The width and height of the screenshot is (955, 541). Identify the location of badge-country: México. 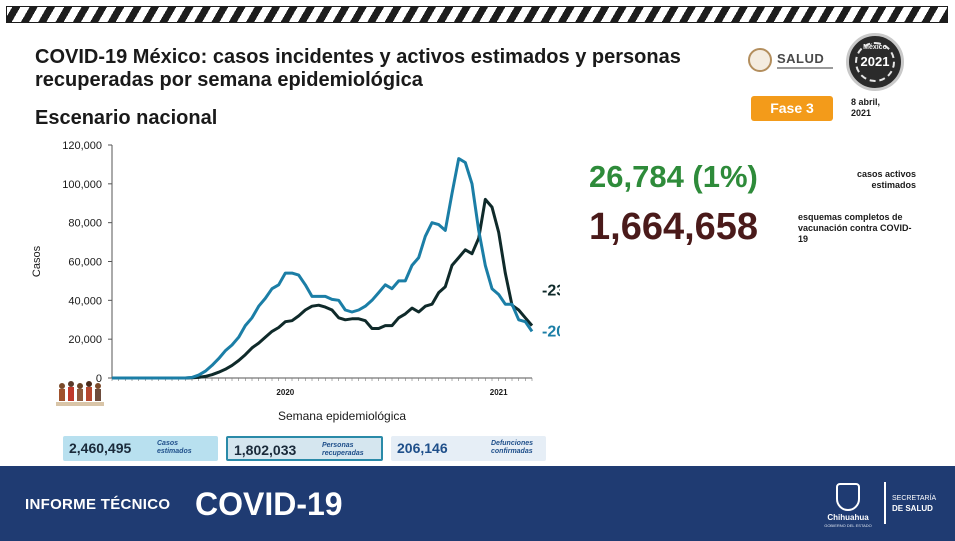
(875, 47).